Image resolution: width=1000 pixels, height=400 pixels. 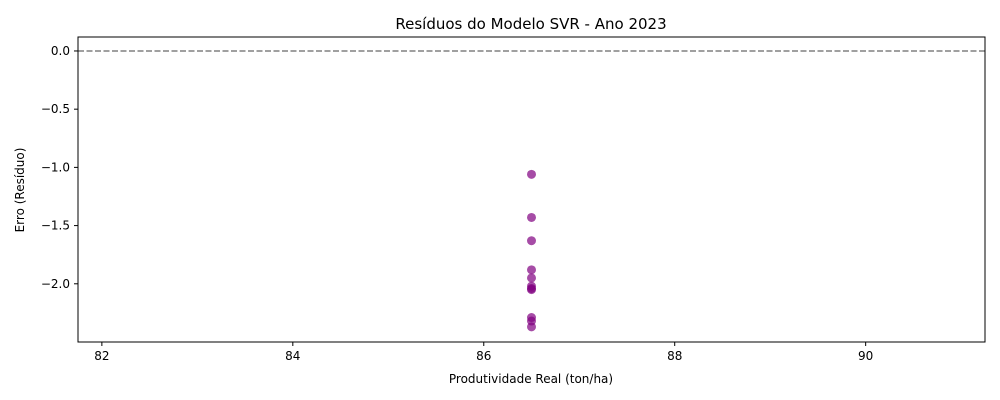 What do you see at coordinates (55, 226) in the screenshot?
I see `y-tick-label-3: −1.5` at bounding box center [55, 226].